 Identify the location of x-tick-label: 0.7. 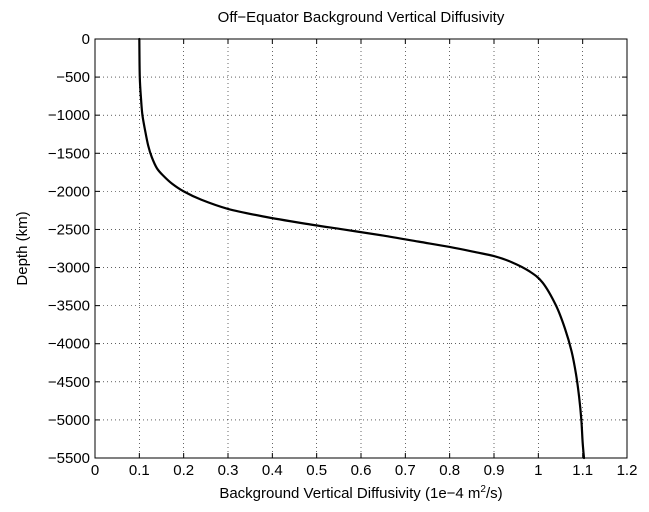
(405, 470).